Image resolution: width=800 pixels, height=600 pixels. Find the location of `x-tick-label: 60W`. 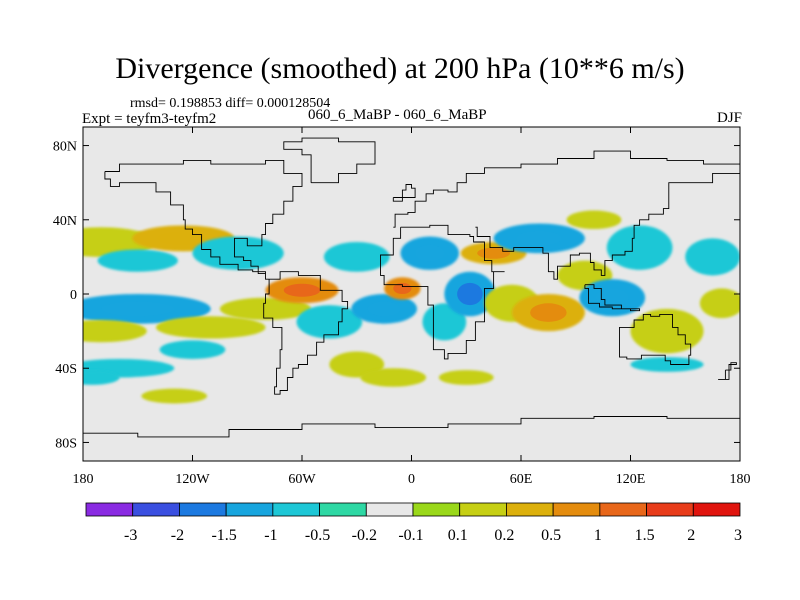

x-tick-label: 60W is located at coordinates (302, 479).